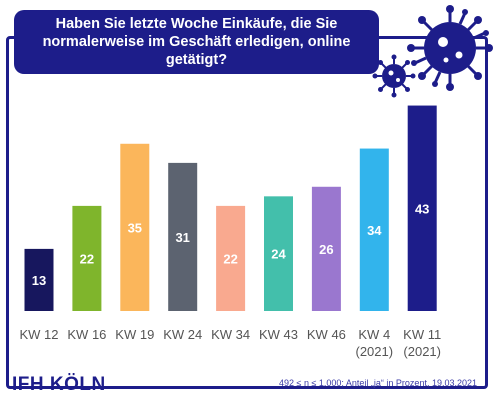  I want to click on data-label-7: 34, so click(374, 230).